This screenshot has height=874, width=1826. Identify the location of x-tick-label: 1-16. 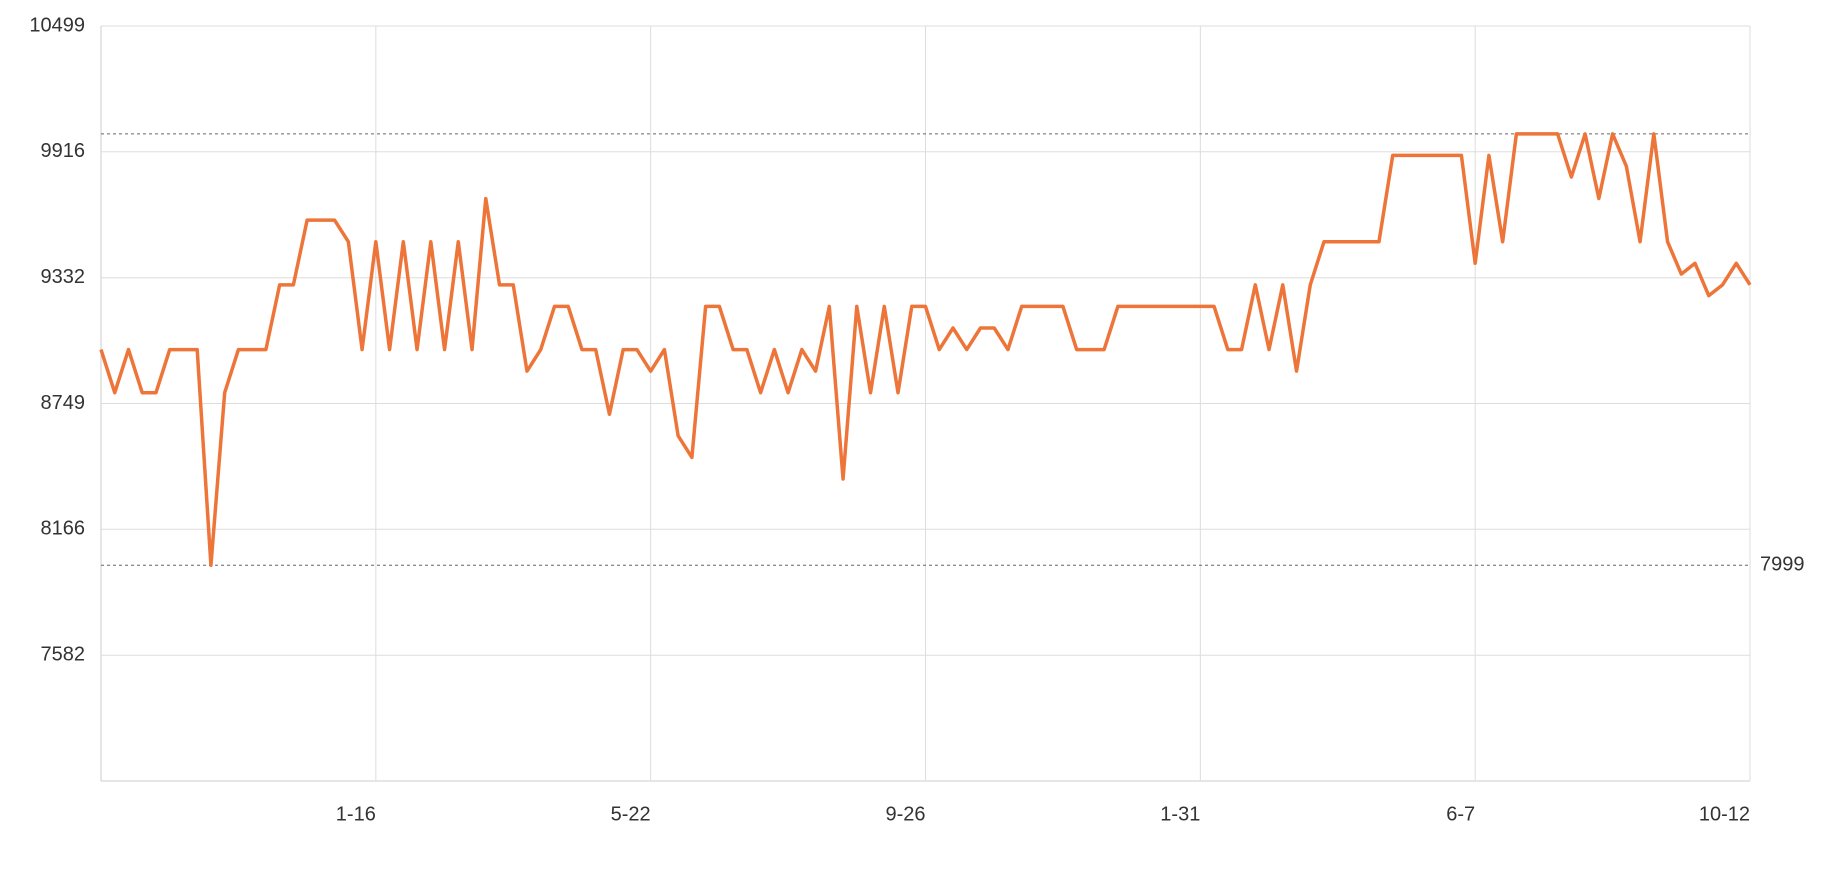
(356, 814).